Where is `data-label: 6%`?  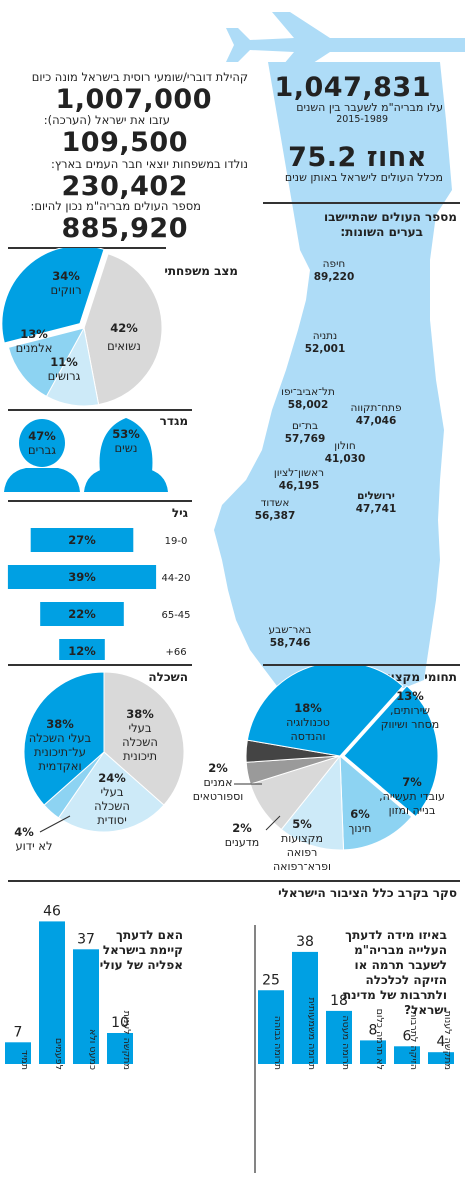 data-label: 6% is located at coordinates (360, 814).